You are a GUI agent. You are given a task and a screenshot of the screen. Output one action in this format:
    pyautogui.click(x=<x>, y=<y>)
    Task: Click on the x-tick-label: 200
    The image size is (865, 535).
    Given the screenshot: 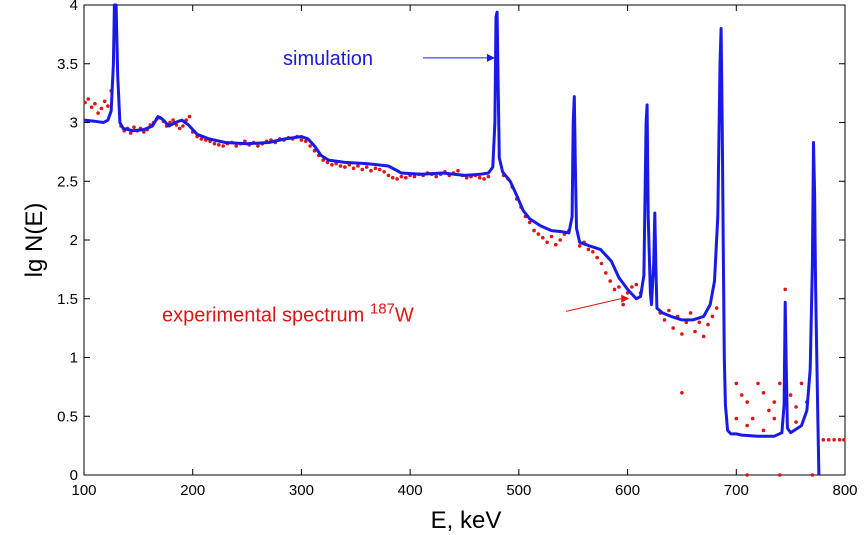 What is the action you would take?
    pyautogui.click(x=192, y=490)
    